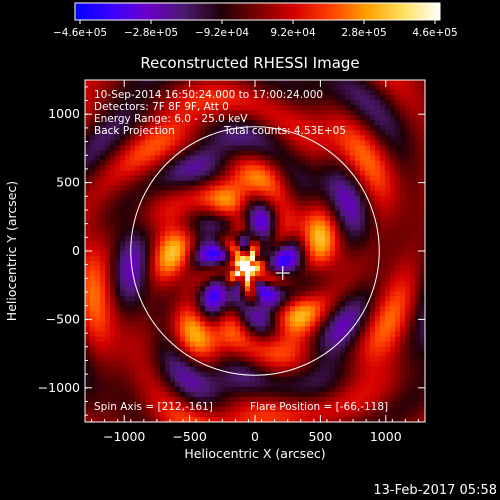 This screenshot has width=500, height=500. What do you see at coordinates (161, 107) in the screenshot?
I see `annotation-detectors: Detectors: 7F 8F 9F, Att 0` at bounding box center [161, 107].